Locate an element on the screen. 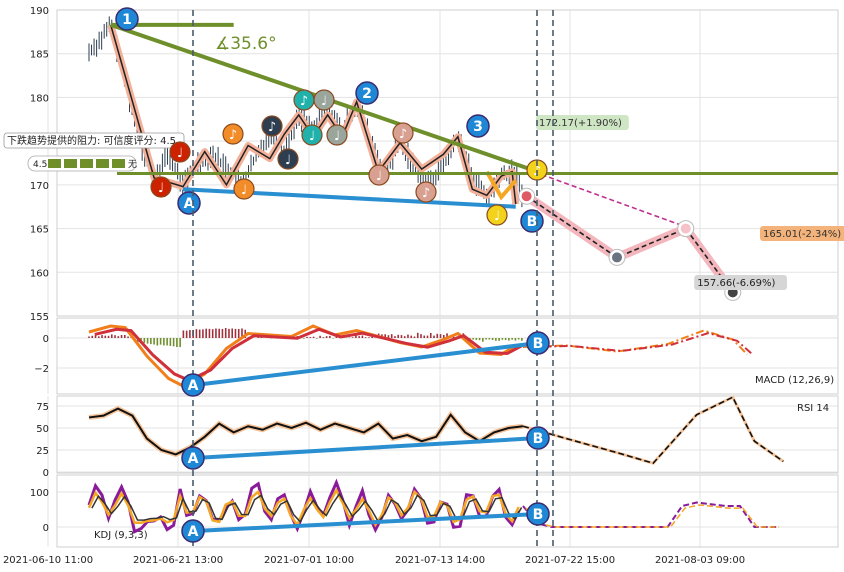 The image size is (844, 572). rsi-div-a-circle is located at coordinates (193, 458).